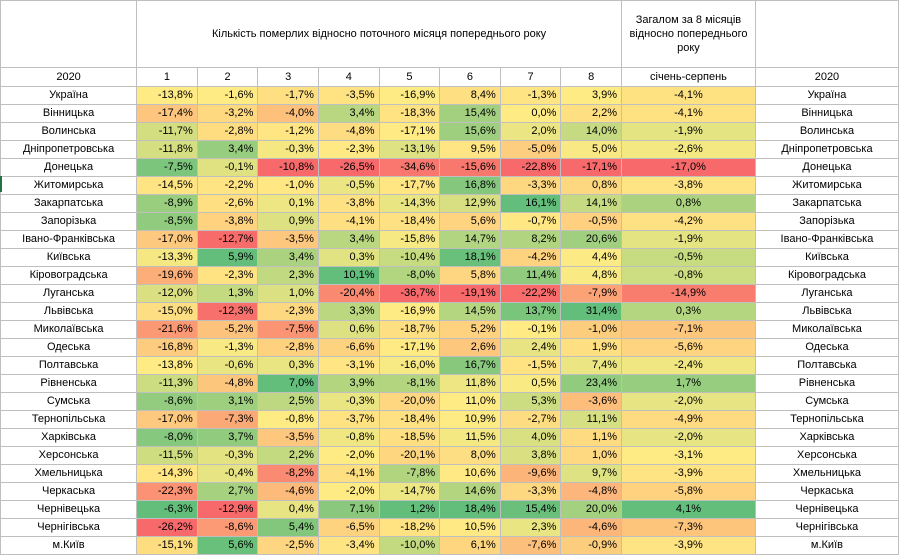 The image size is (899, 556). Describe the element at coordinates (288, 527) in the screenshot. I see `month-value-cell: 5,4%` at that location.